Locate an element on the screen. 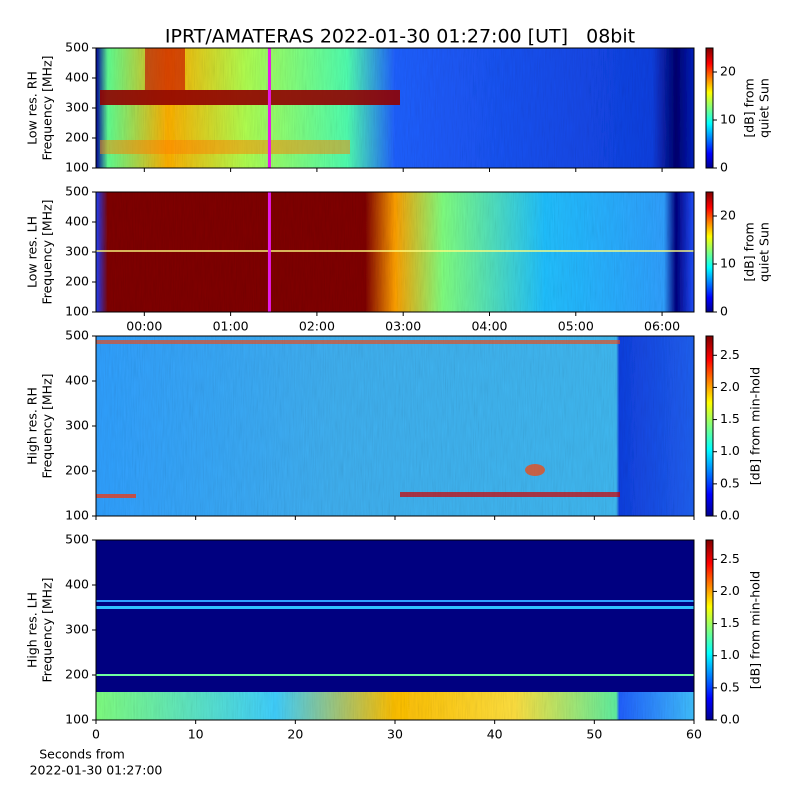 Image resolution: width=800 pixels, height=800 pixels. x-tick-label: 20 is located at coordinates (295, 734).